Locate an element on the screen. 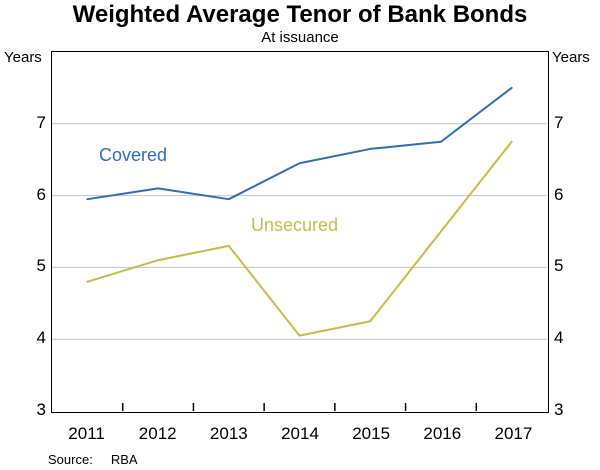  x-tick-label-2013: 2013 is located at coordinates (228, 433).